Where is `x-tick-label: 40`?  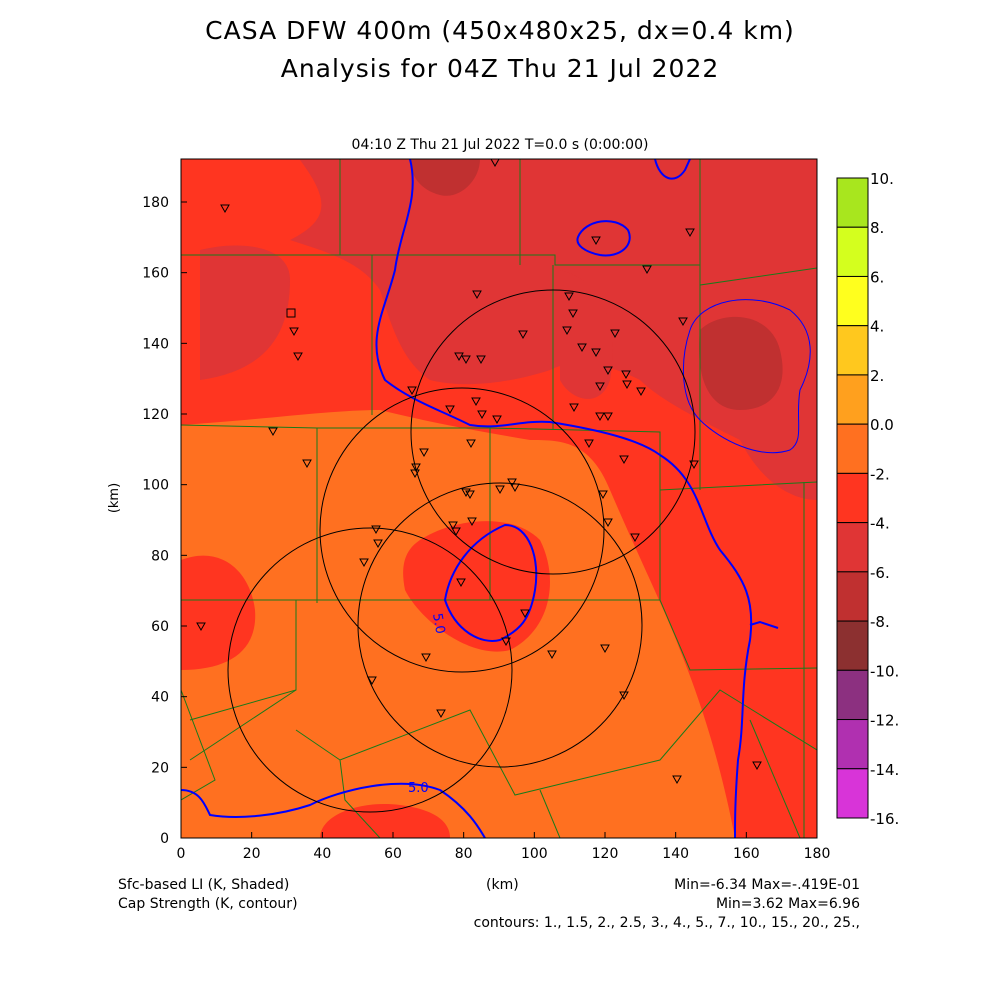
x-tick-label: 40 is located at coordinates (322, 854).